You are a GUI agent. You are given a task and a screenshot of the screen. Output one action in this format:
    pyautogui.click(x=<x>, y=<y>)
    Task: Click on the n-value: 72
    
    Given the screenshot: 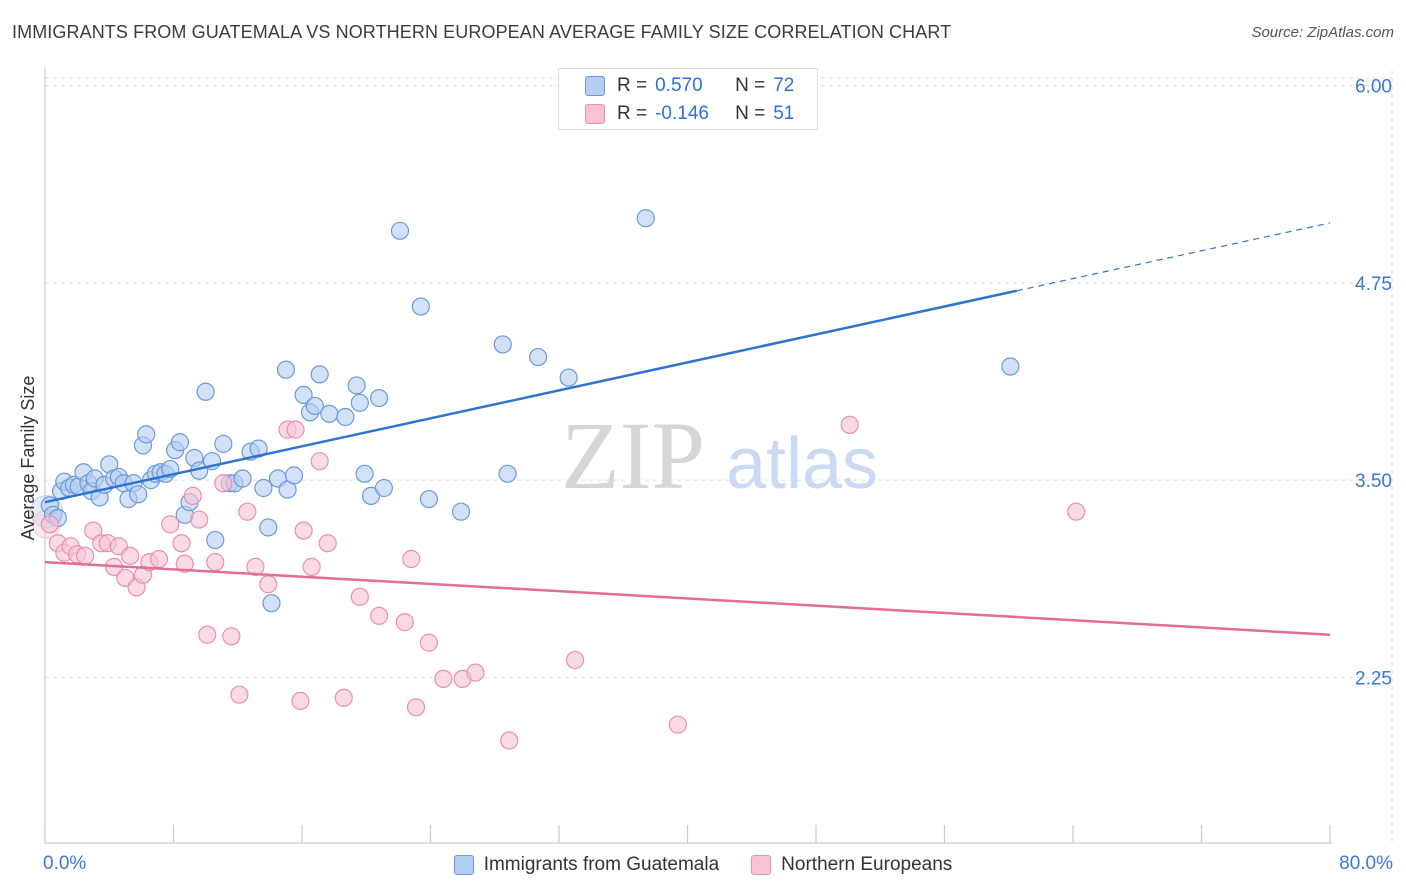 What is the action you would take?
    pyautogui.click(x=784, y=85)
    